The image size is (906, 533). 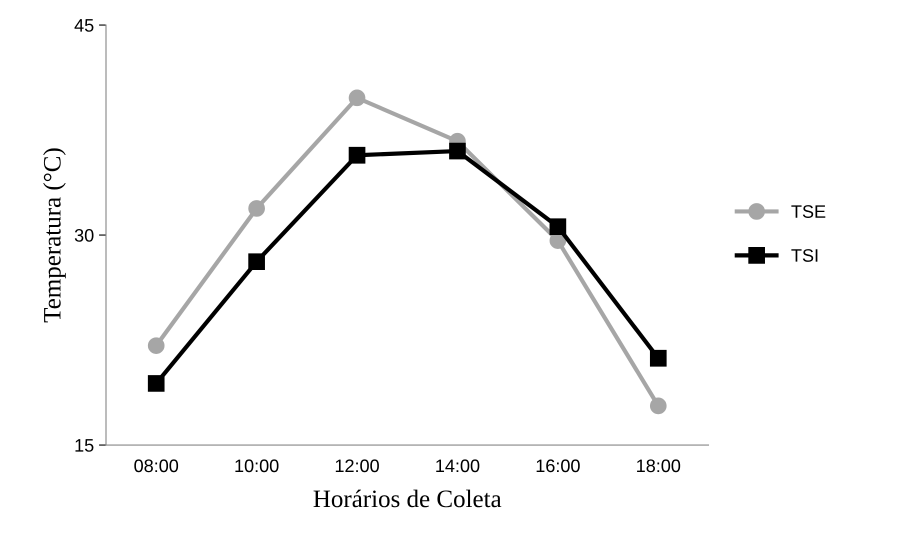 I want to click on x-tick-label: 08:00, so click(x=156, y=465).